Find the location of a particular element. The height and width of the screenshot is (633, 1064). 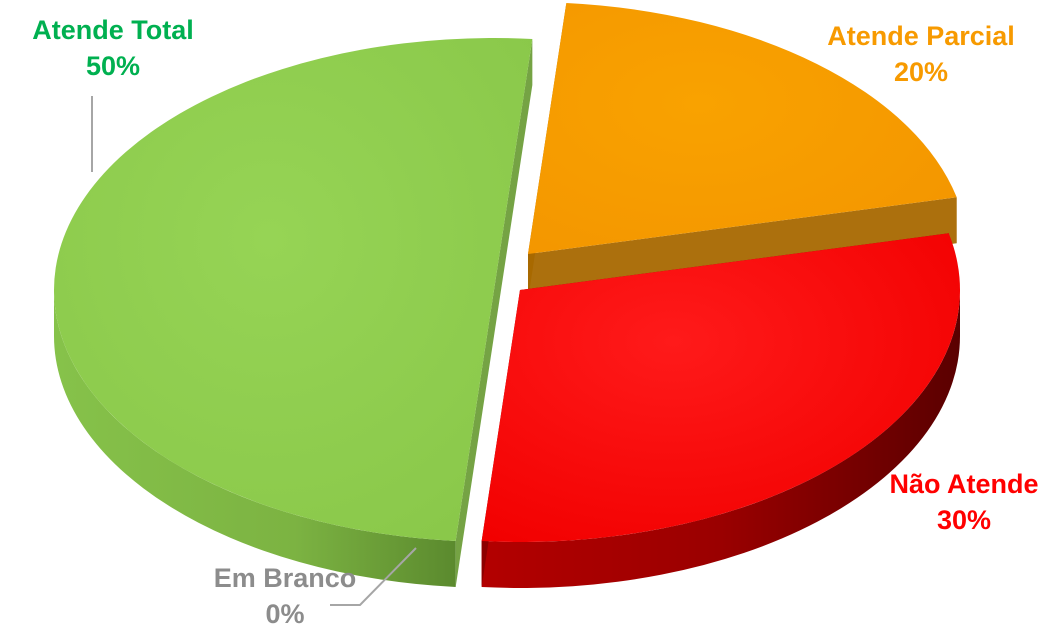

slice-label-percent: 50% is located at coordinates (113, 66).